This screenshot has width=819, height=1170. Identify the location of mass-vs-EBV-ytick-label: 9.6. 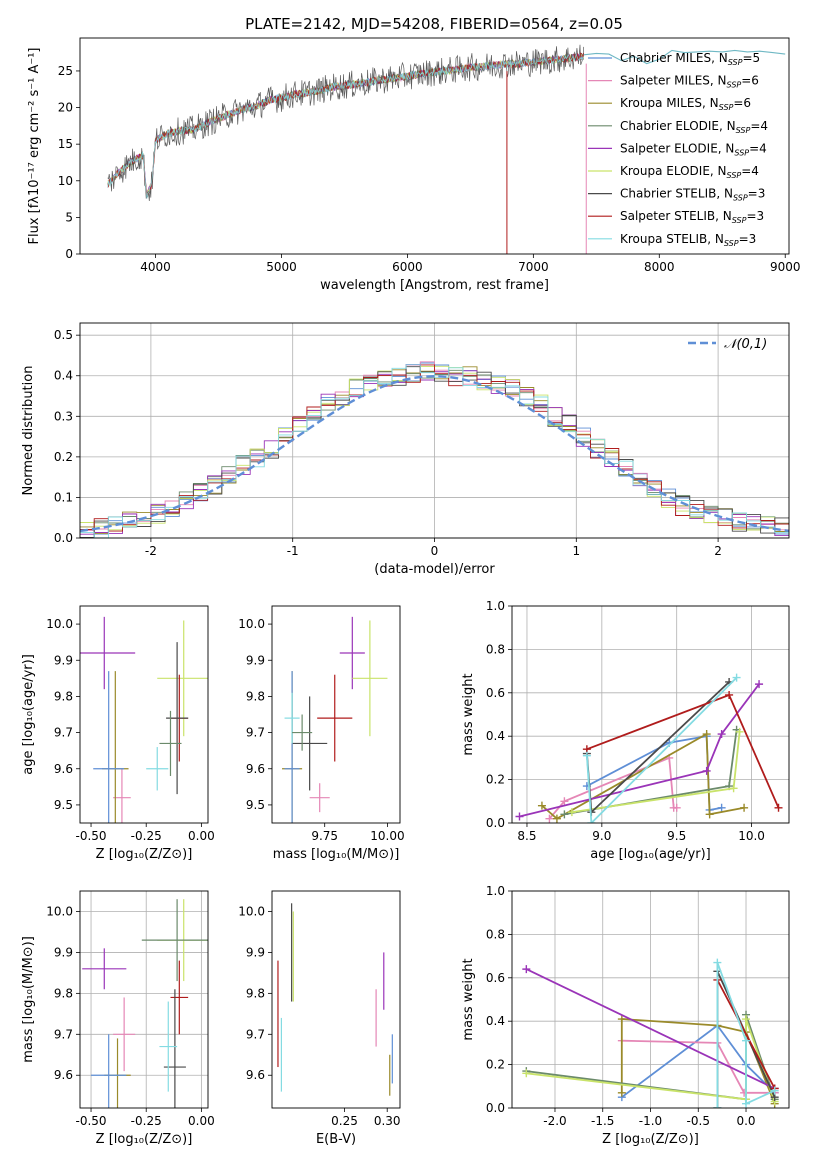
(255, 1075).